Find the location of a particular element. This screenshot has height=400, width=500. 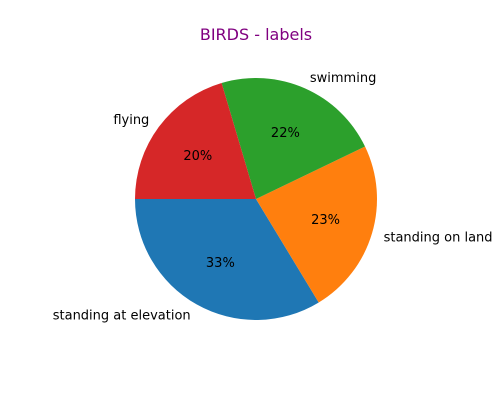

pie-pct-label: 22% is located at coordinates (285, 133).